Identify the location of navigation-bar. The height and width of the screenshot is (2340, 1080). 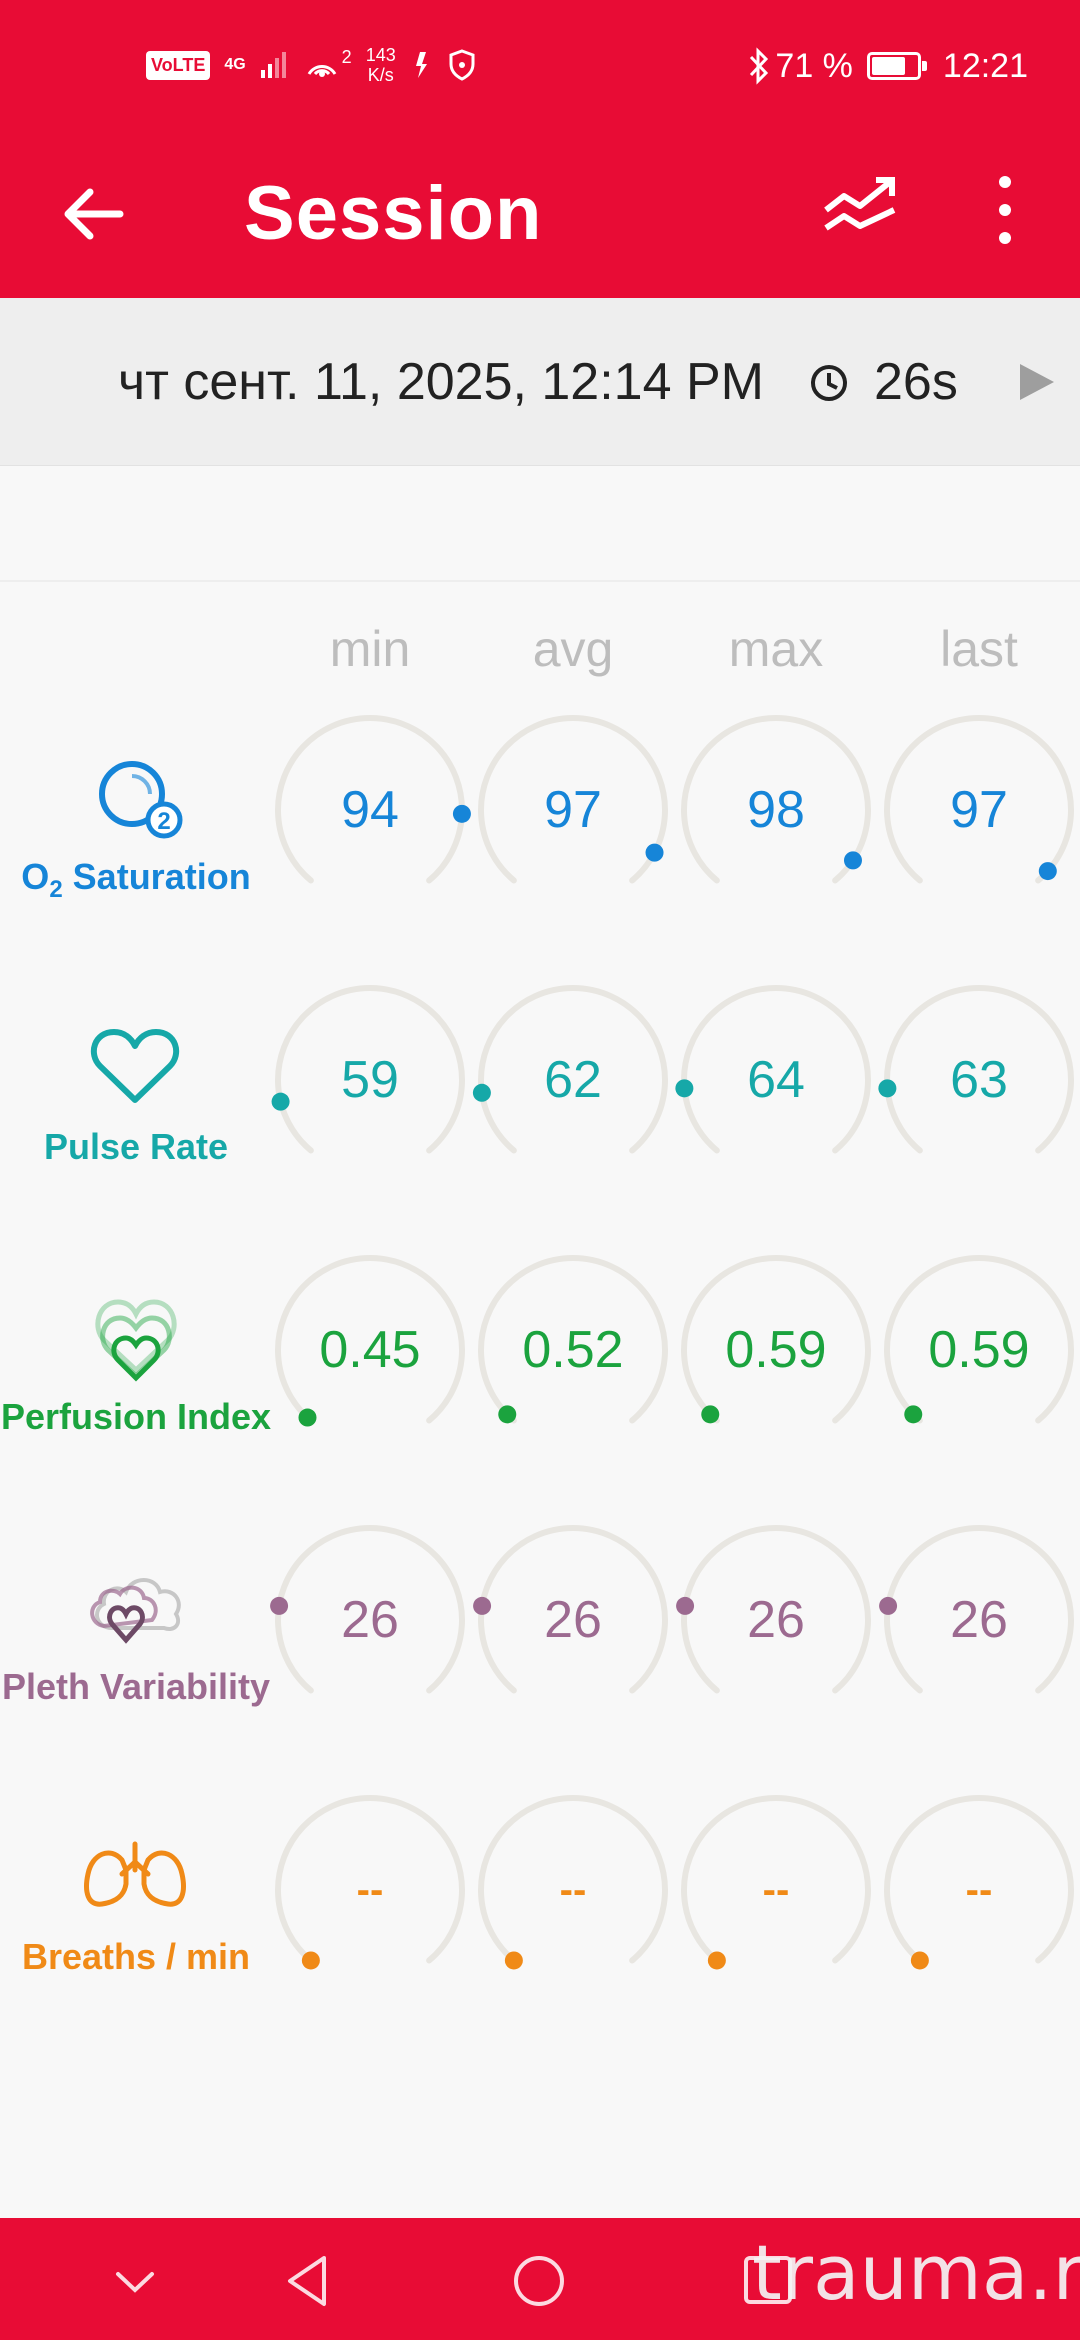
(540, 2279).